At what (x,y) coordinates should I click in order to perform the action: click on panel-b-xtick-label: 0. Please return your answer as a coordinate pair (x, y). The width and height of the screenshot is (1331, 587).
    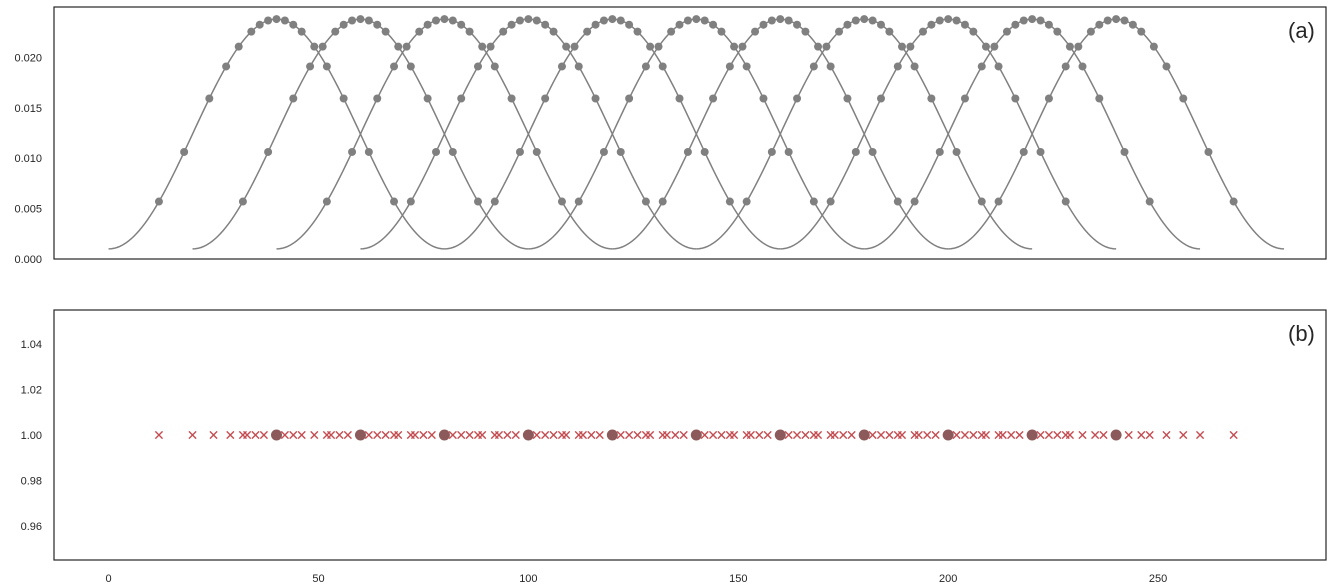
    Looking at the image, I should click on (109, 579).